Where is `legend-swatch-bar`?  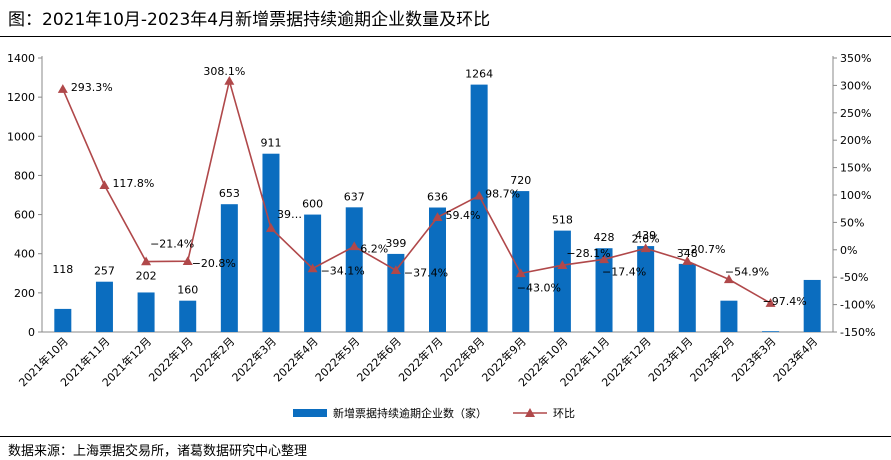 legend-swatch-bar is located at coordinates (310, 413).